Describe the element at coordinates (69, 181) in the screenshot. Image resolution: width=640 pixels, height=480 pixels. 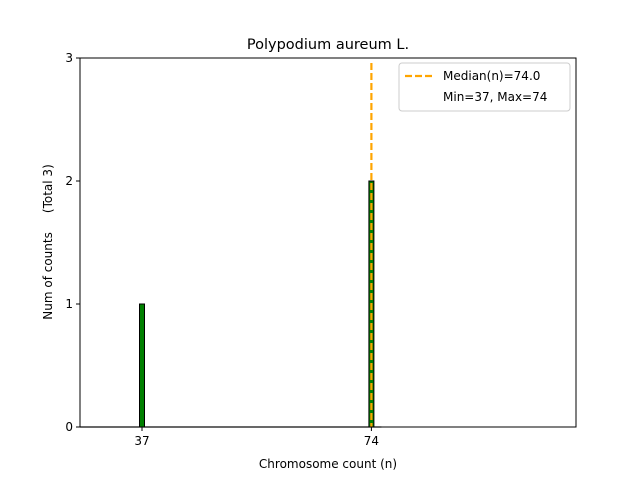
I see `y-tick-label-2: 2` at that location.